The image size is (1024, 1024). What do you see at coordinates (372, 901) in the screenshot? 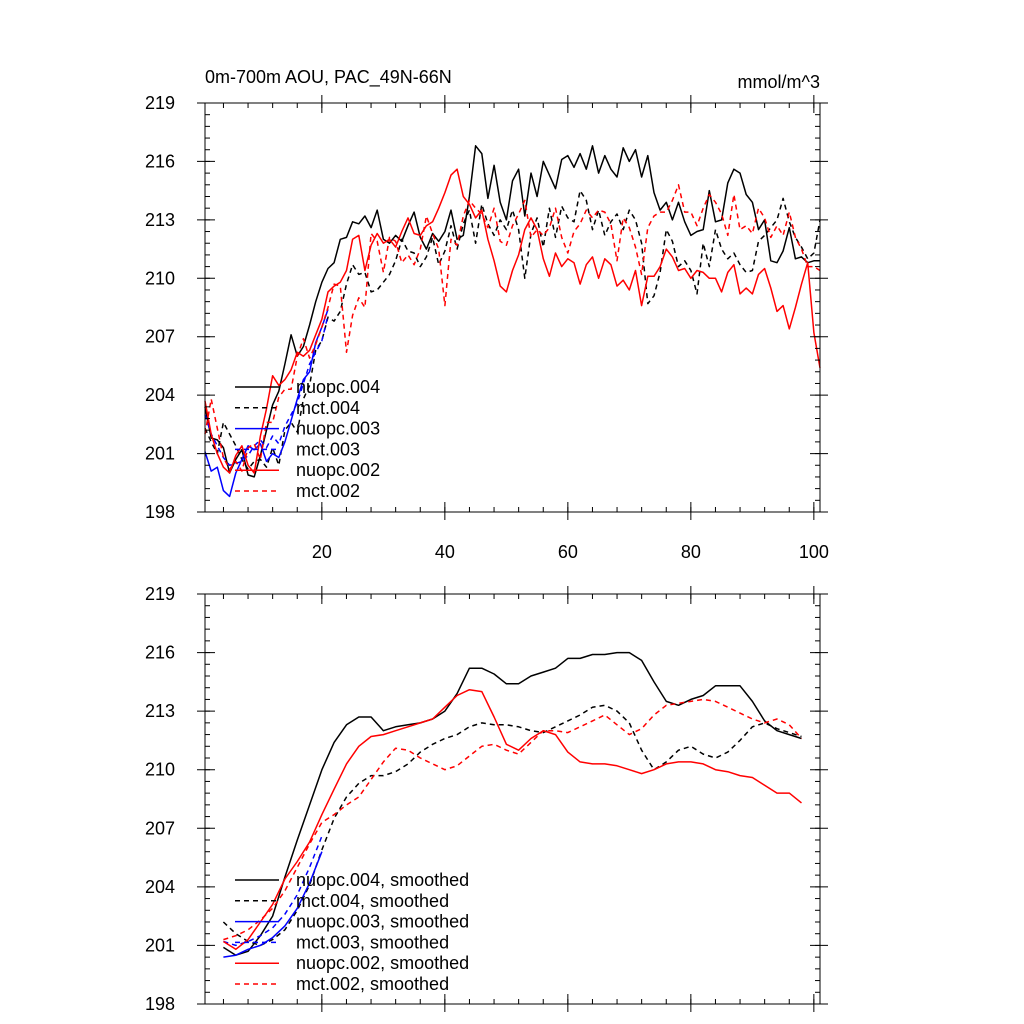
I see `legend-label: mct.004, smoothed` at bounding box center [372, 901].